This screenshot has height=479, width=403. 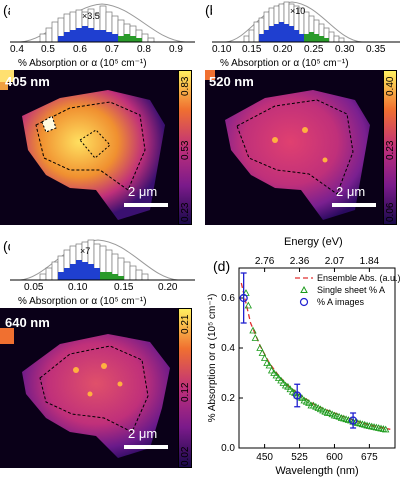 I want to click on panel-b-colorbar, so click(x=390, y=147).